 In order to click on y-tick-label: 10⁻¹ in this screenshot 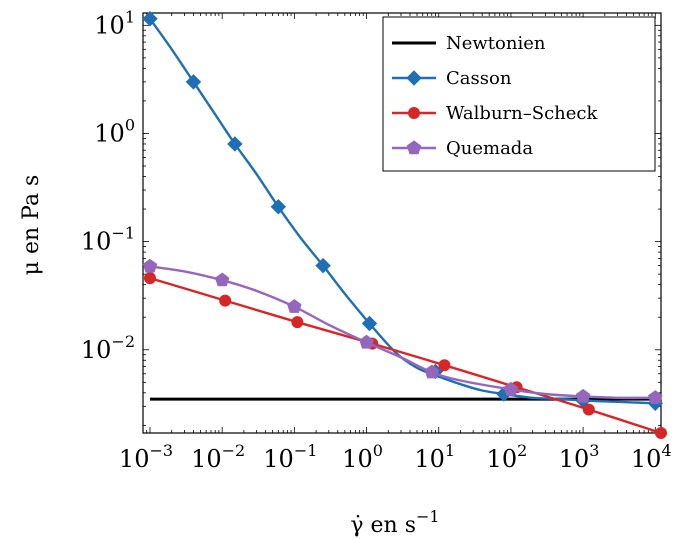, I will do `click(108, 240)`.